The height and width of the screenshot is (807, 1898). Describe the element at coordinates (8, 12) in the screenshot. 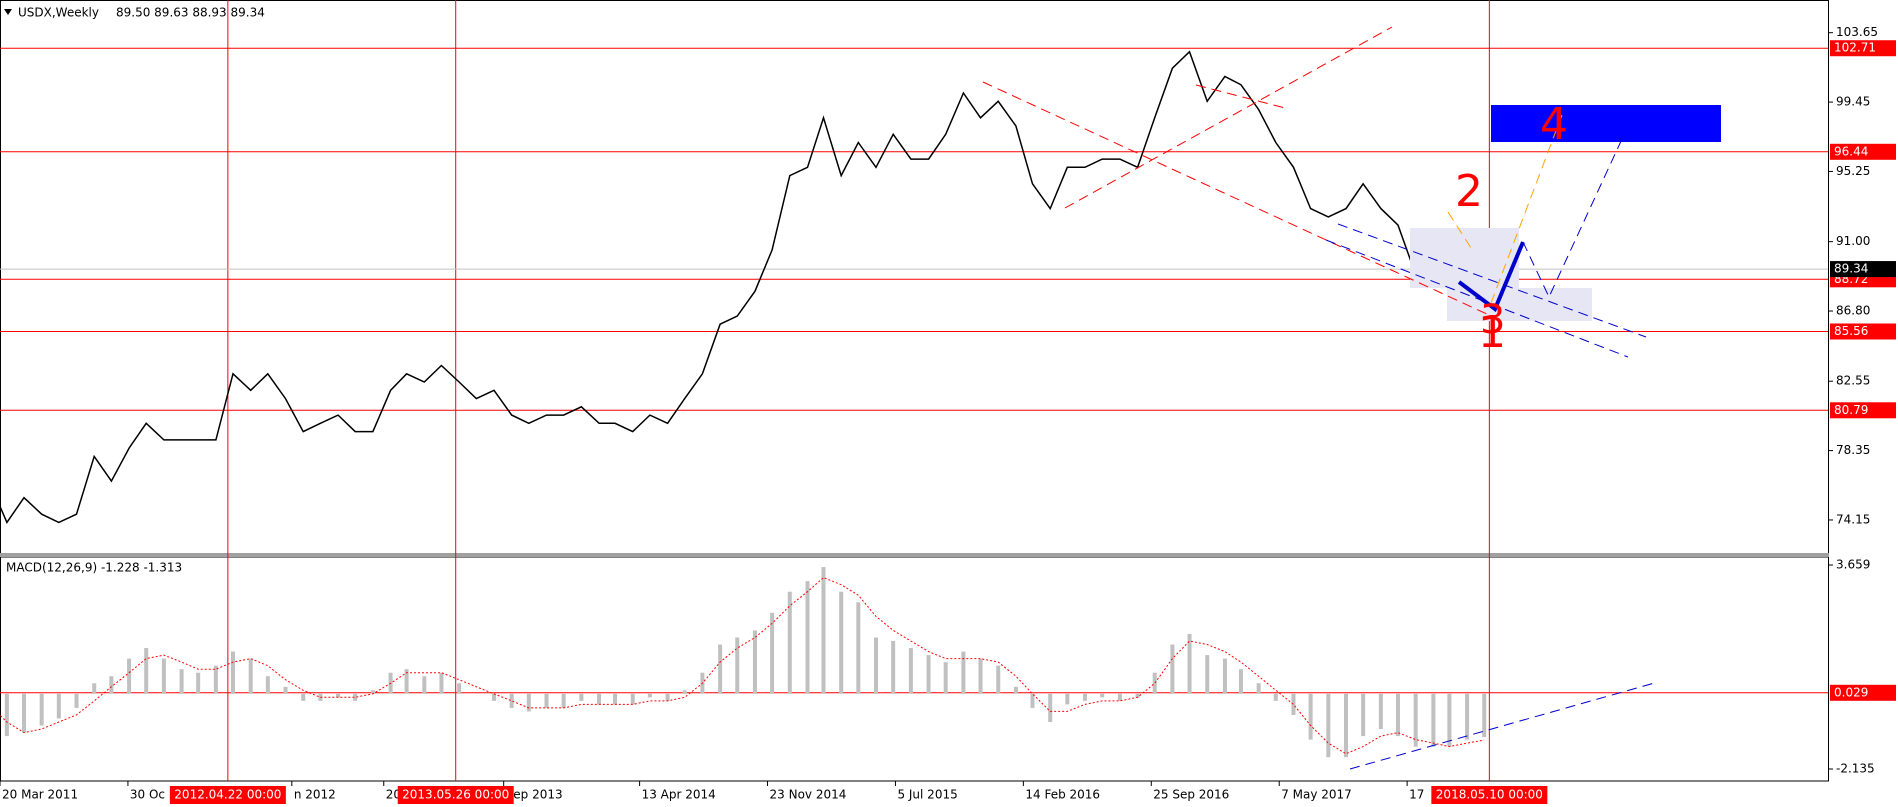

I see `menu-arrow` at that location.